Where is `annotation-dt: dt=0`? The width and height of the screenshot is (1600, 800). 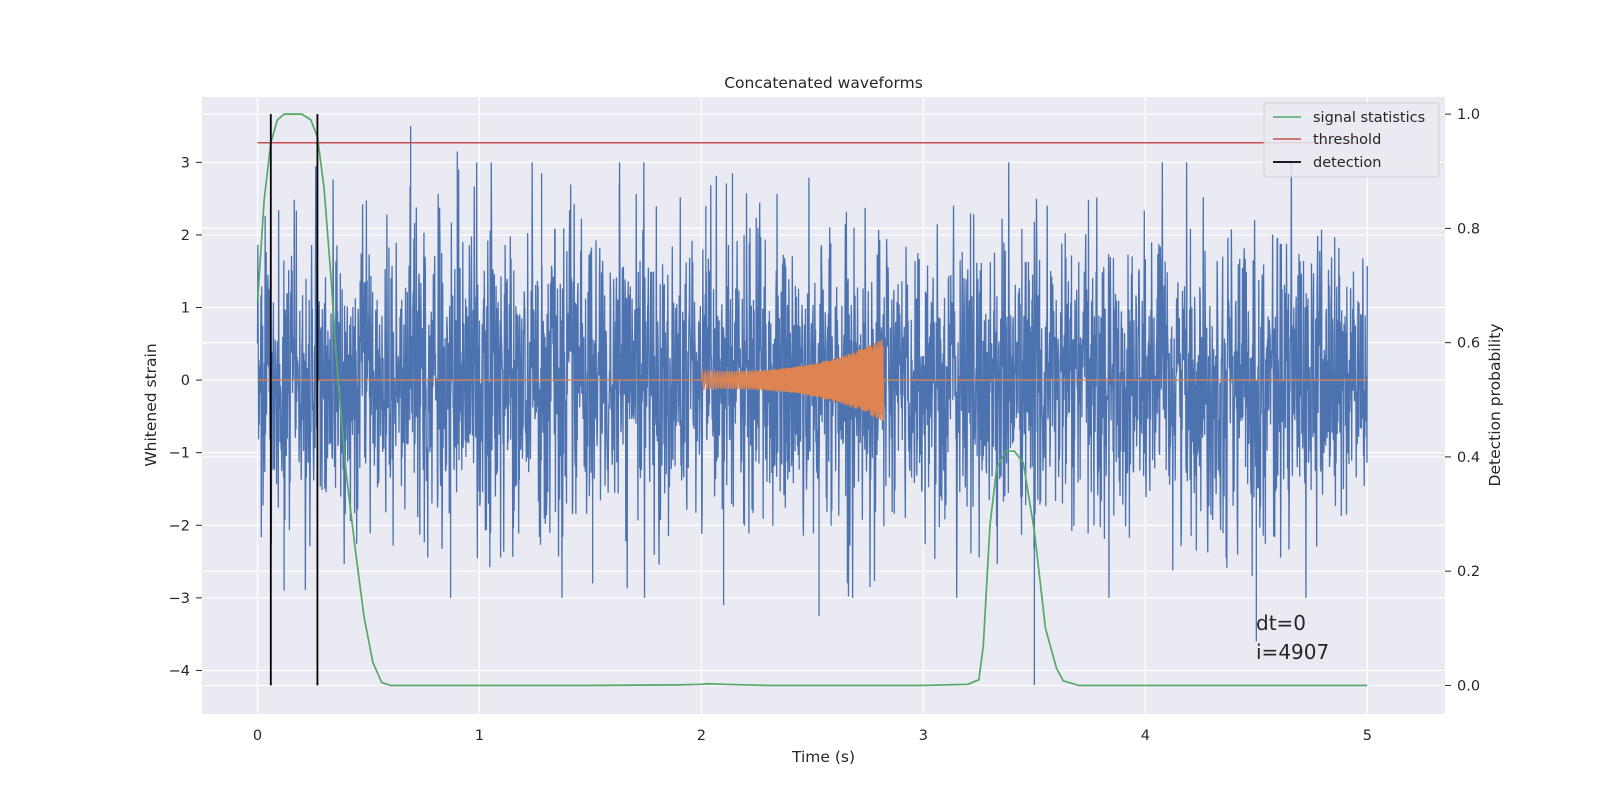
annotation-dt: dt=0 is located at coordinates (1281, 623).